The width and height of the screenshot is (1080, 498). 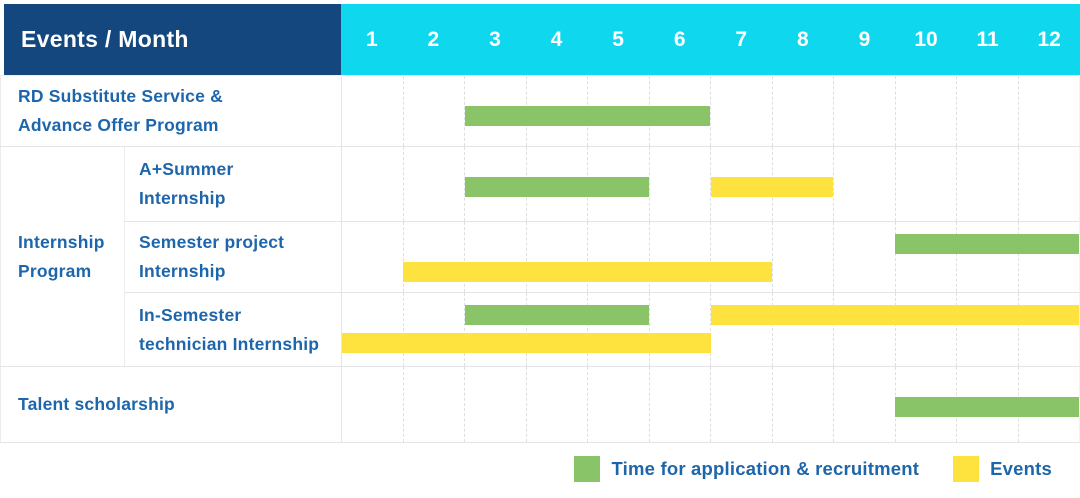 What do you see at coordinates (186, 168) in the screenshot?
I see `row-label-line: A+Summer` at bounding box center [186, 168].